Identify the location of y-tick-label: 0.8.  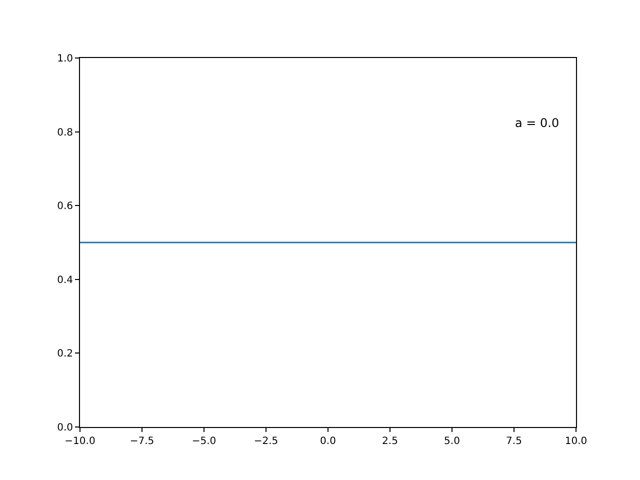
(65, 132).